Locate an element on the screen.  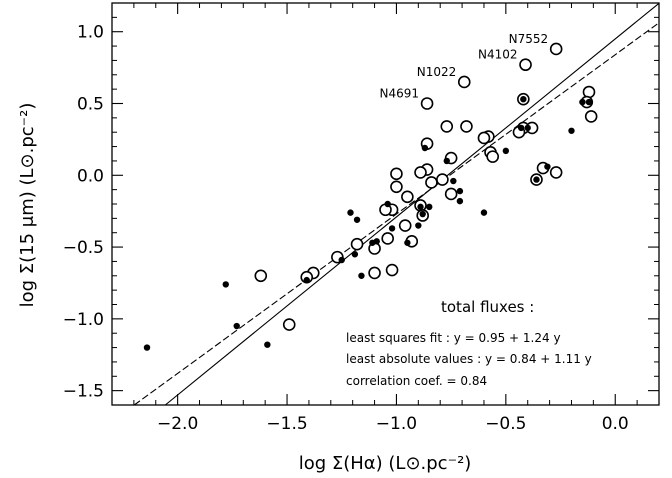
x-tick-label: −0.5 is located at coordinates (505, 424).